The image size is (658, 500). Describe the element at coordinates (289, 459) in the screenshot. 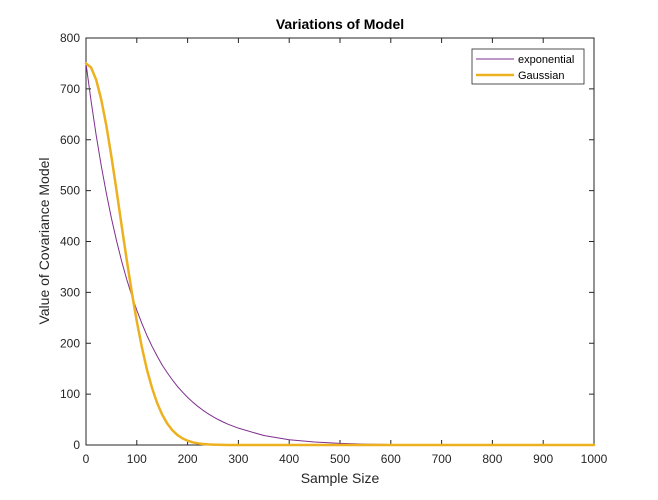

I see `x-tick-label: 400` at that location.